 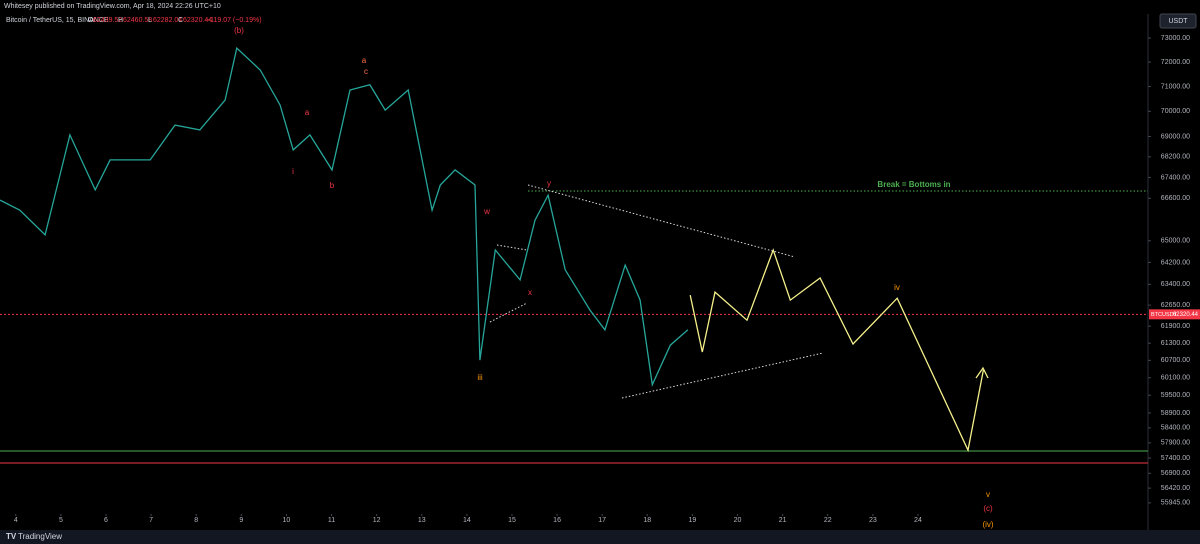 I want to click on y-tick-label: 61300.00, so click(x=1175, y=343).